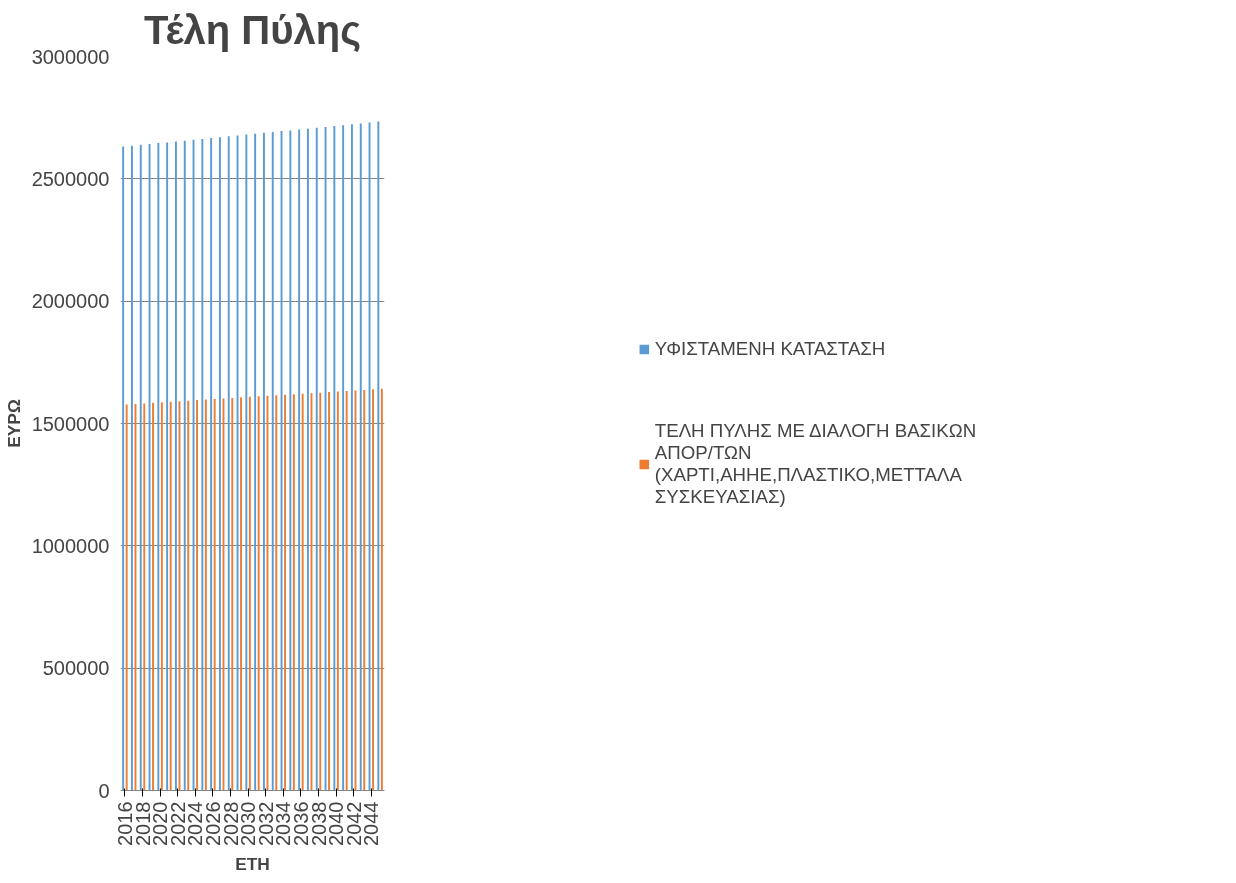 This screenshot has width=1236, height=883. Describe the element at coordinates (70, 545) in the screenshot. I see `y-tick-label: 1000000` at that location.